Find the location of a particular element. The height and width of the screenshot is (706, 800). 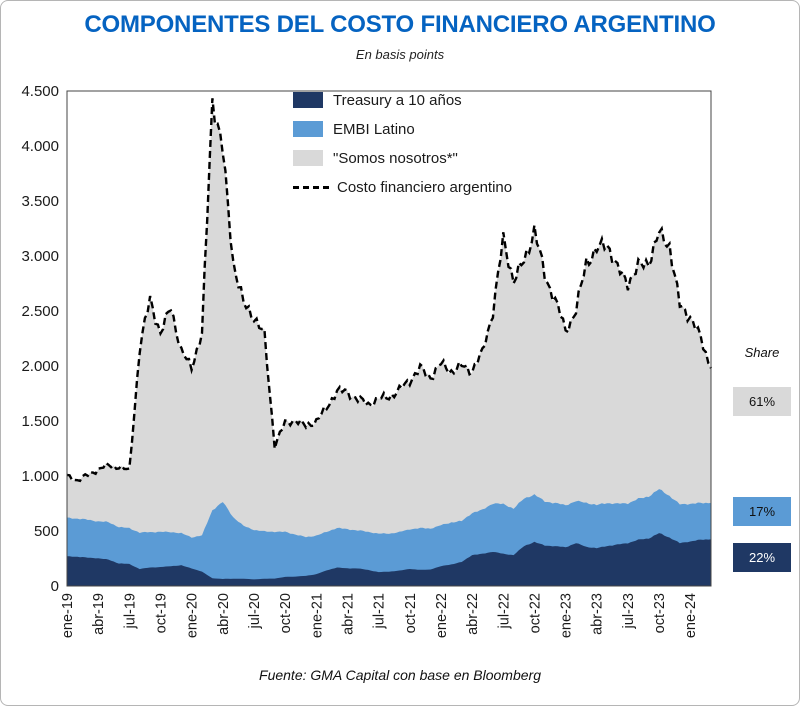

legend-item-embi: EMBI Latino is located at coordinates (402, 129).